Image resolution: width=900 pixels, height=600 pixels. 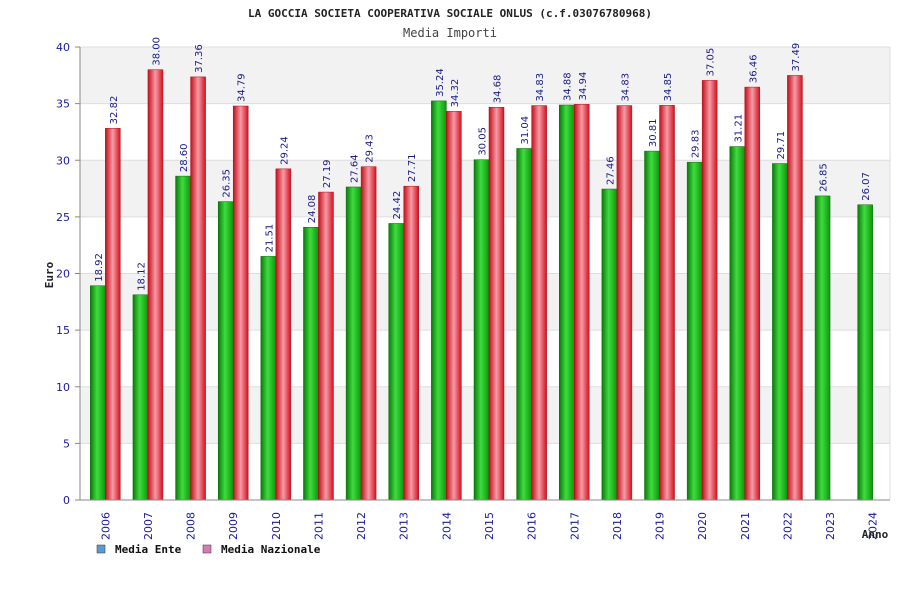 What do you see at coordinates (114, 110) in the screenshot?
I see `bar-value-label: 32.82` at bounding box center [114, 110].